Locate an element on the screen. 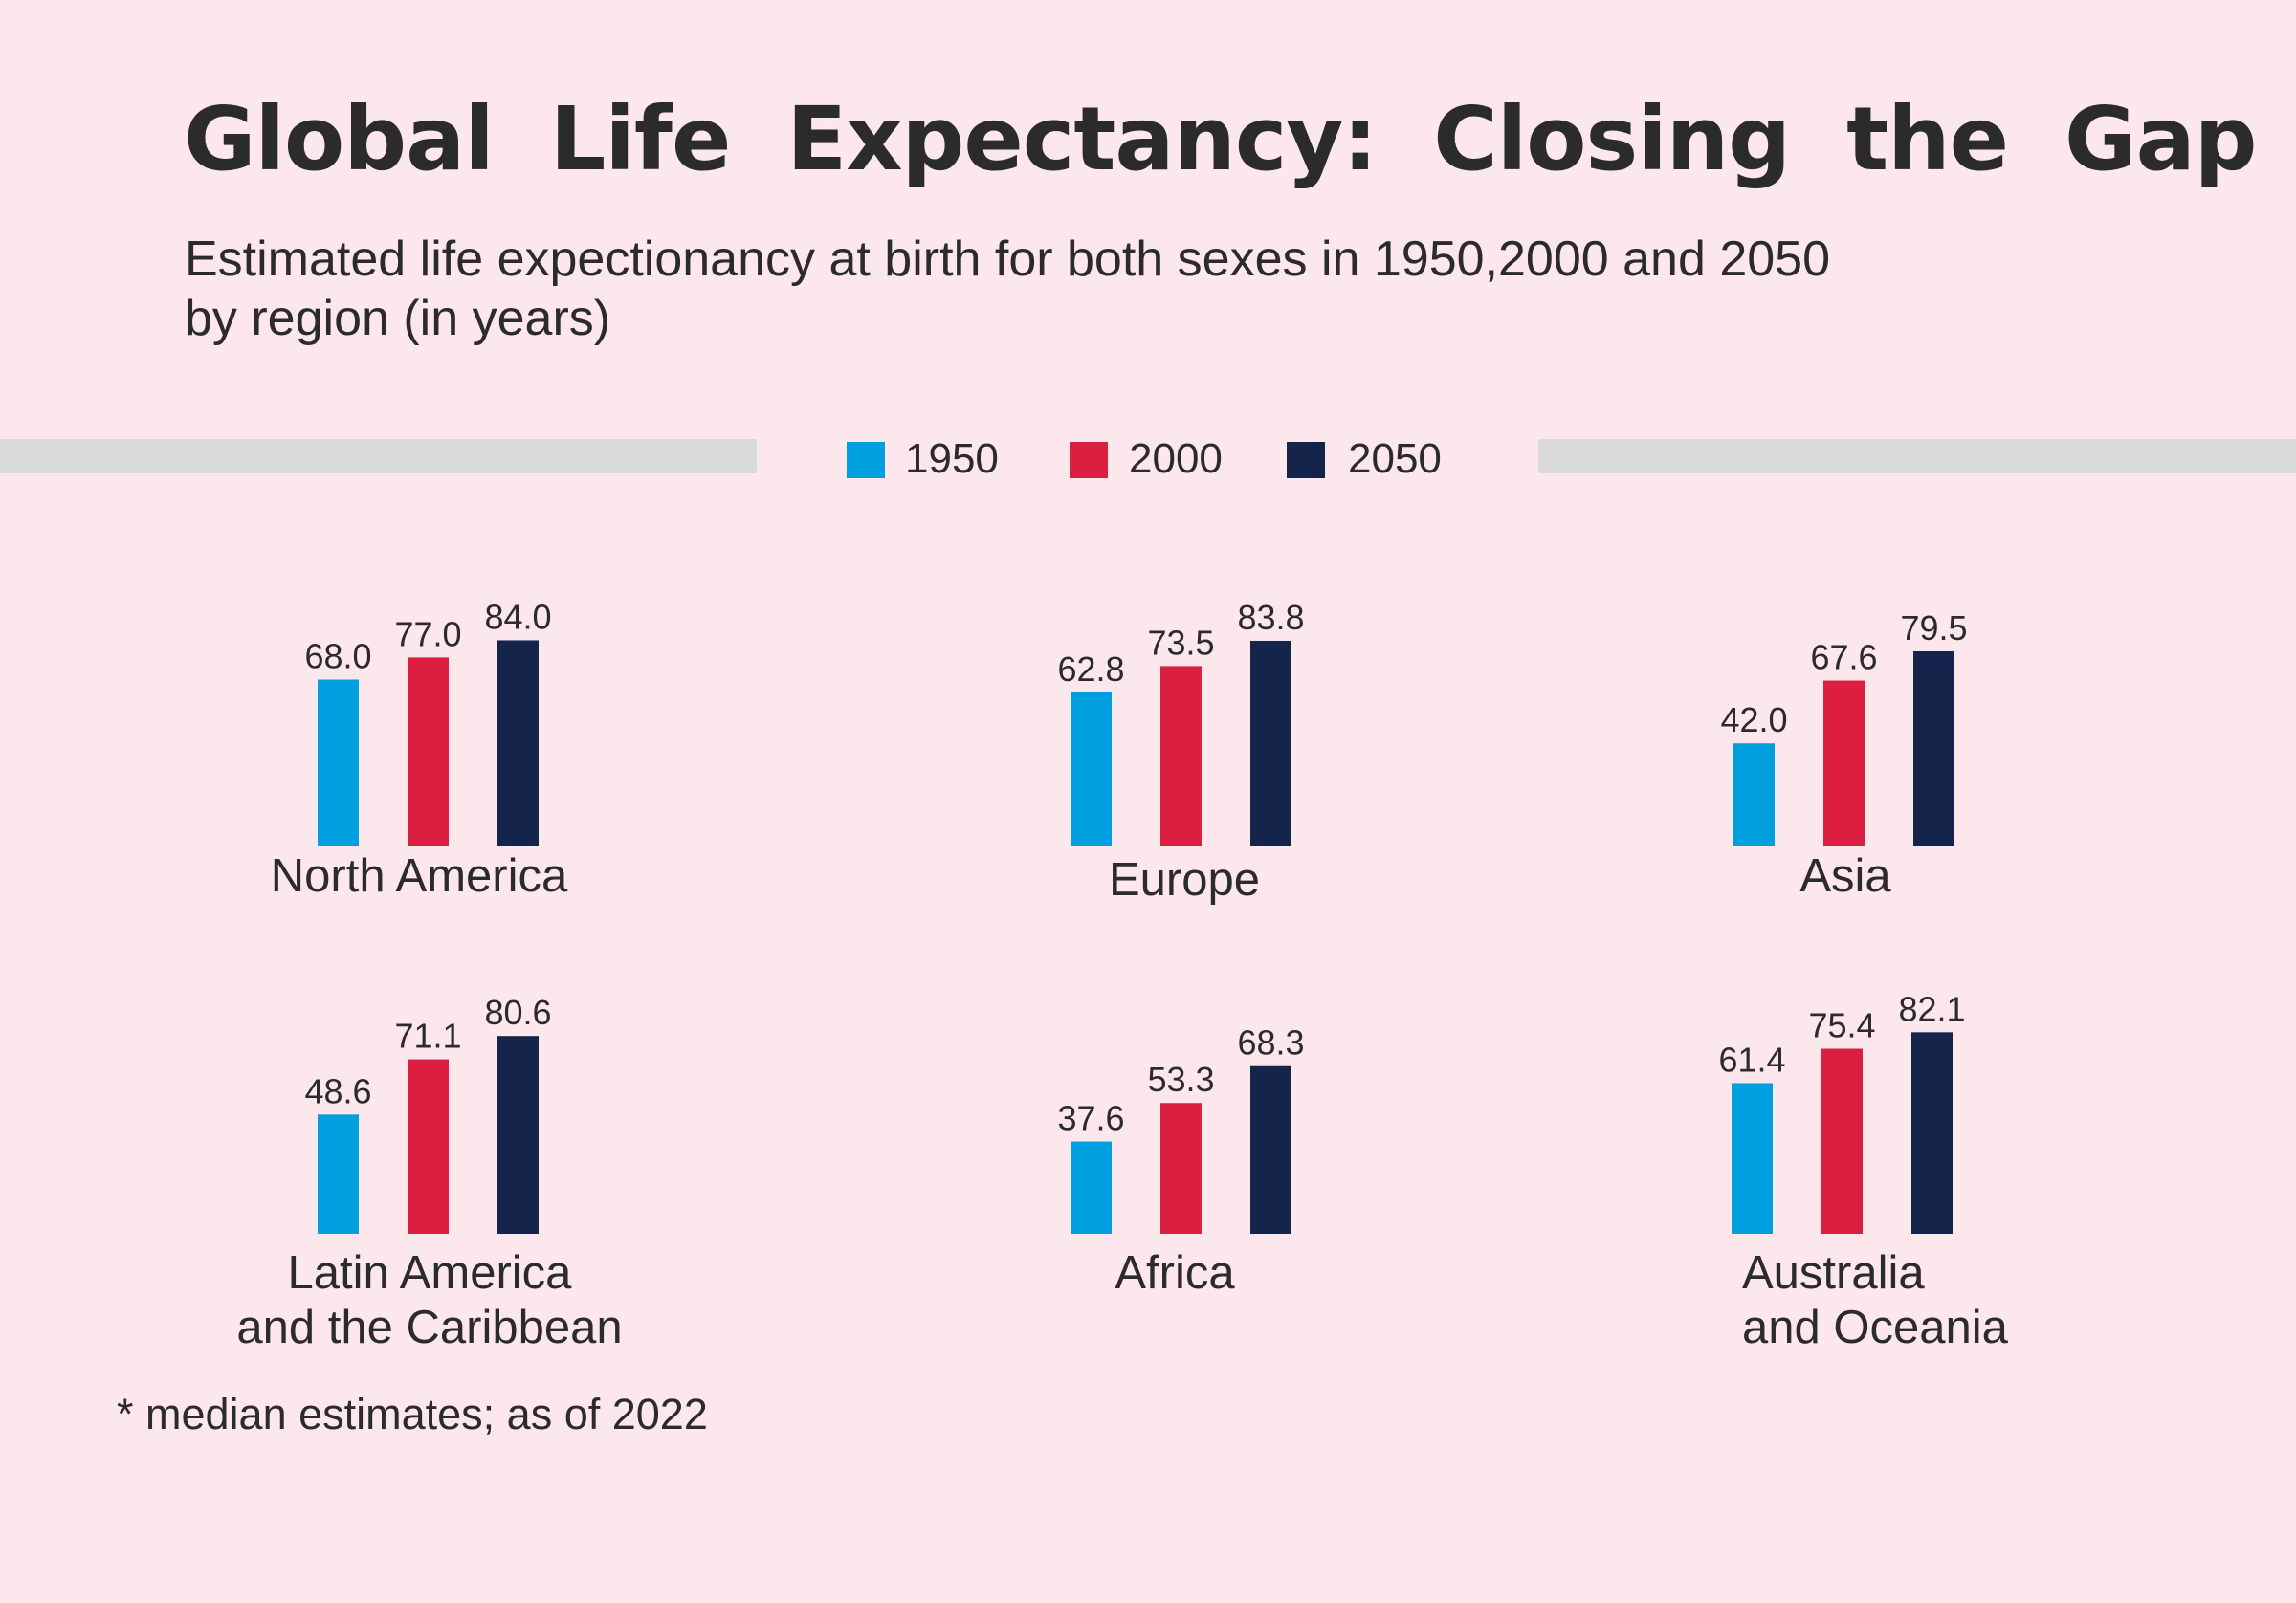 This screenshot has width=2296, height=1603. data-label: 82.1 is located at coordinates (1931, 1009).